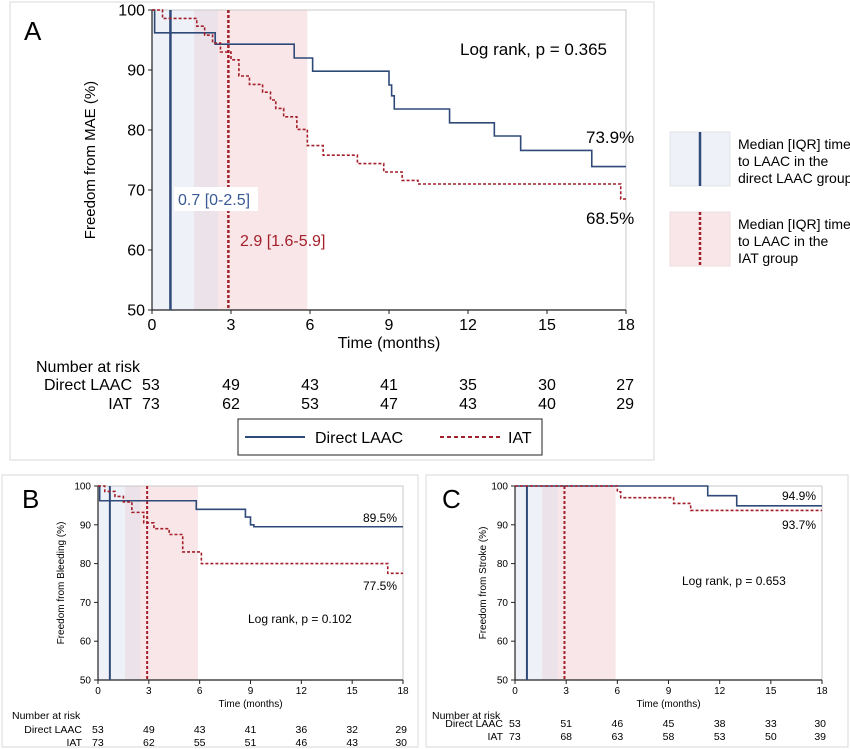  I want to click on panel-a-iat-median-label: 2.9 [1.6-5.9], so click(282, 241).